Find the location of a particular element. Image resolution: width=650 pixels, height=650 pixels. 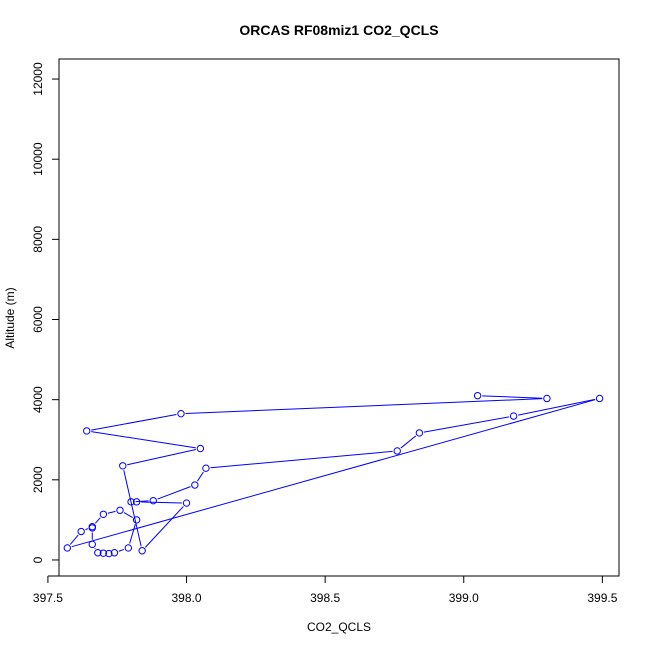

y-axis: 0 2000 4000 6000 8000 10000 12000 is located at coordinates (45, 312).